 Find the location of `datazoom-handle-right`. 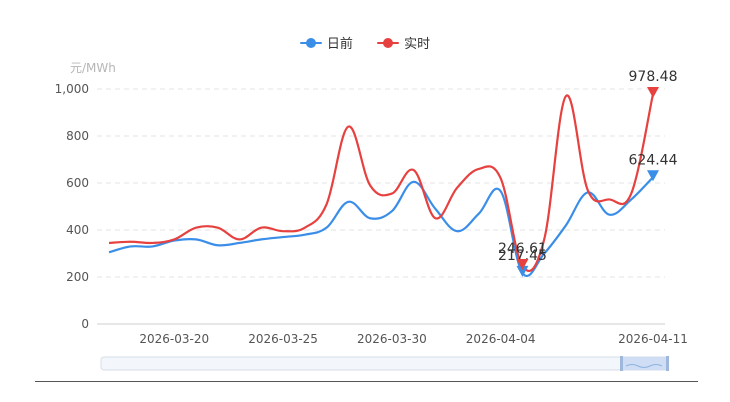

datazoom-handle-right is located at coordinates (667, 363).